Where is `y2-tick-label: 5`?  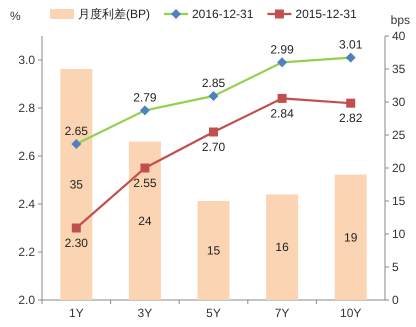 y2-tick-label: 5 is located at coordinates (395, 267).